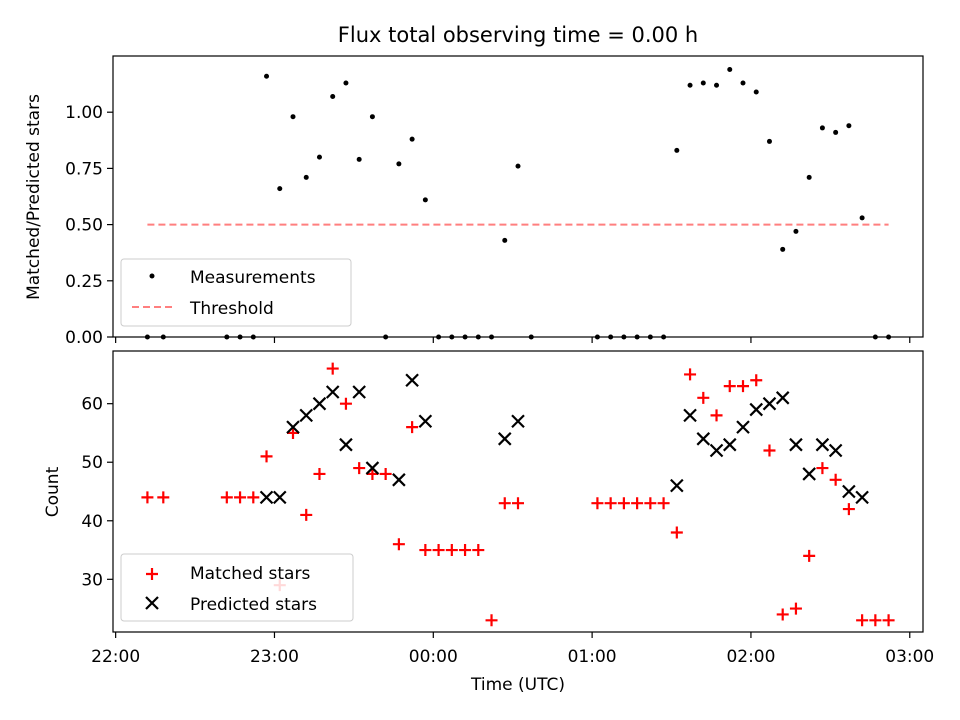  Describe the element at coordinates (592, 657) in the screenshot. I see `x-tick-label: 01:00` at that location.